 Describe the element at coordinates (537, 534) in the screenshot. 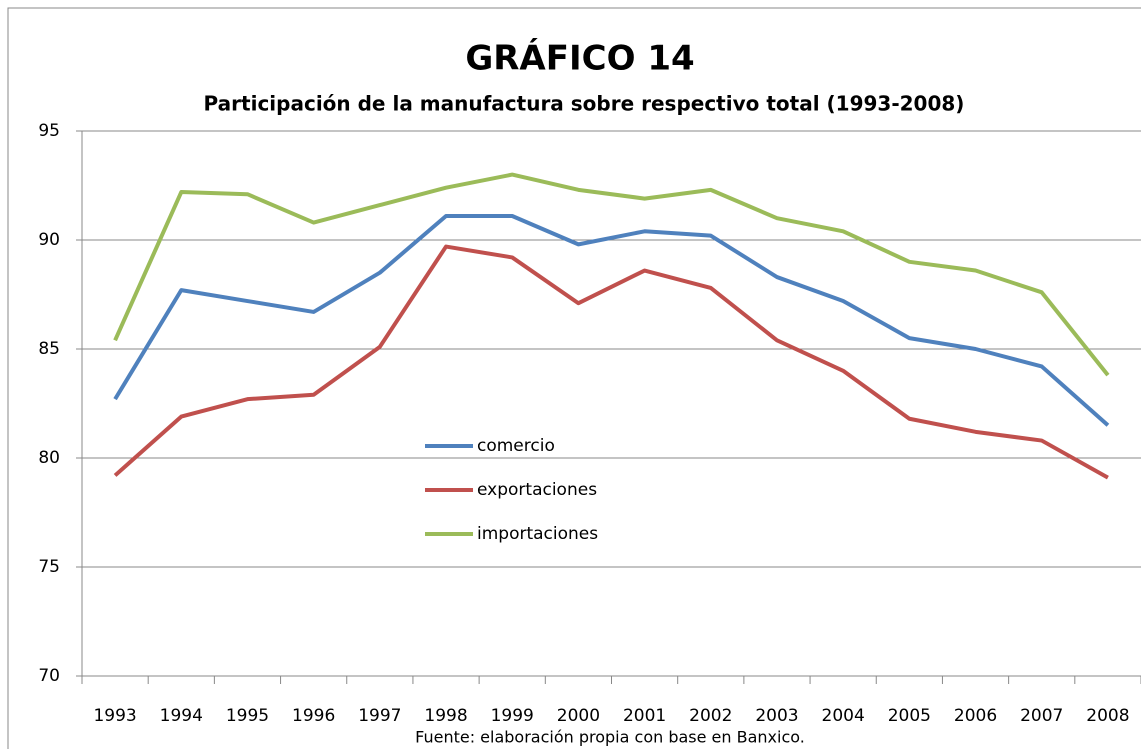

I see `legend-label: importaciones` at that location.